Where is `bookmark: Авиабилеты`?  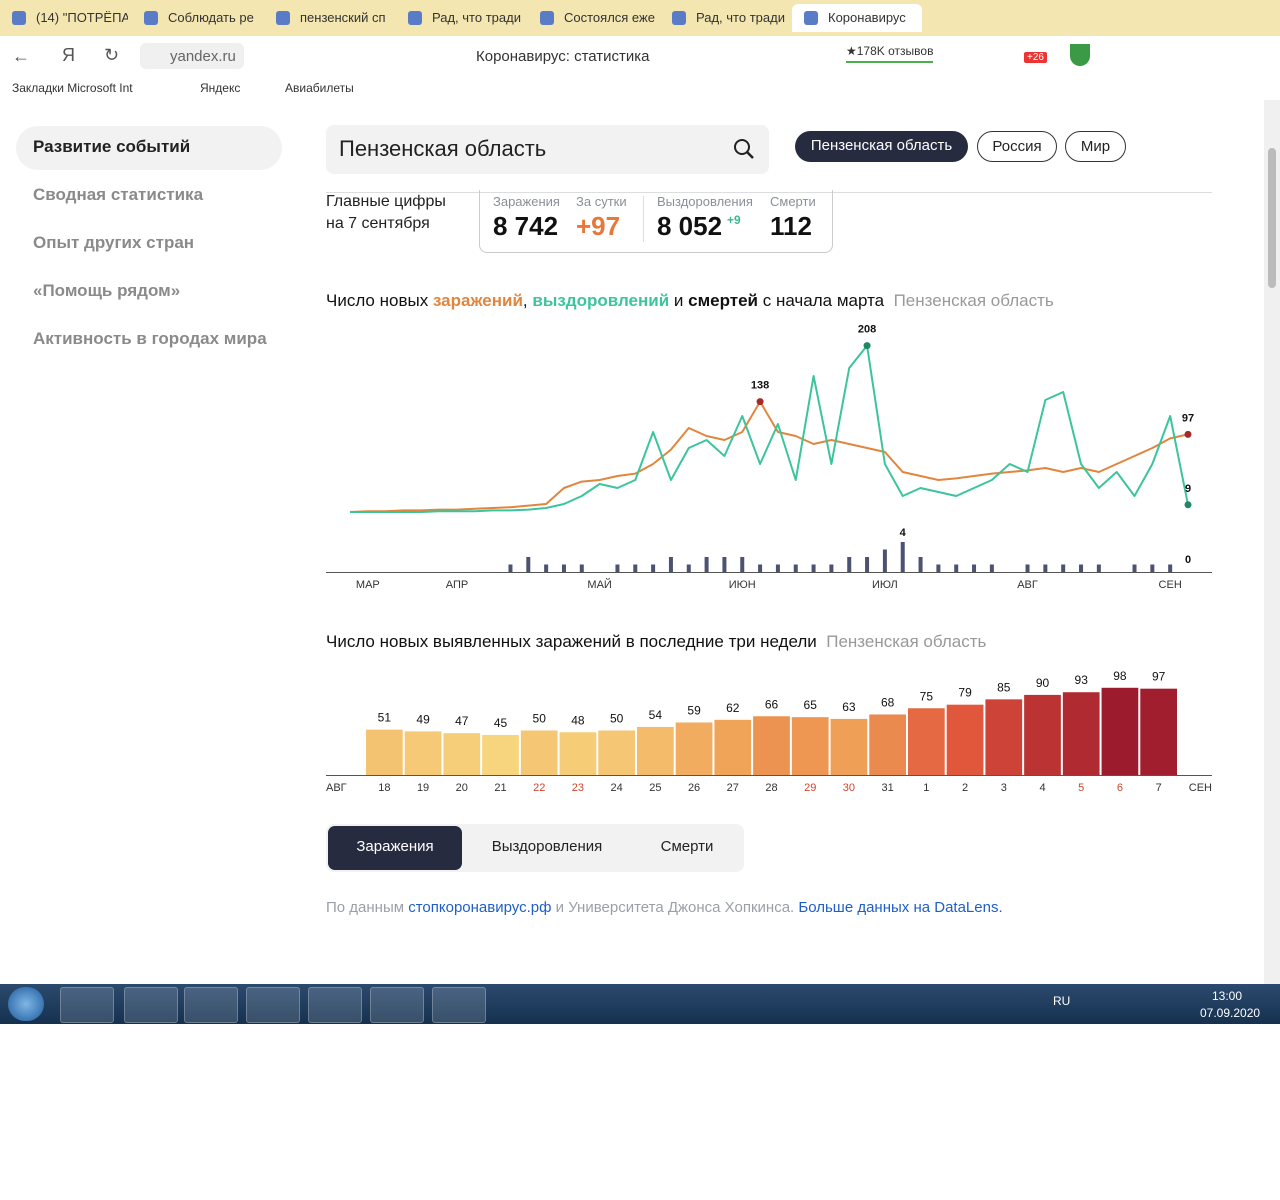
bookmark: Авиабилеты is located at coordinates (319, 88).